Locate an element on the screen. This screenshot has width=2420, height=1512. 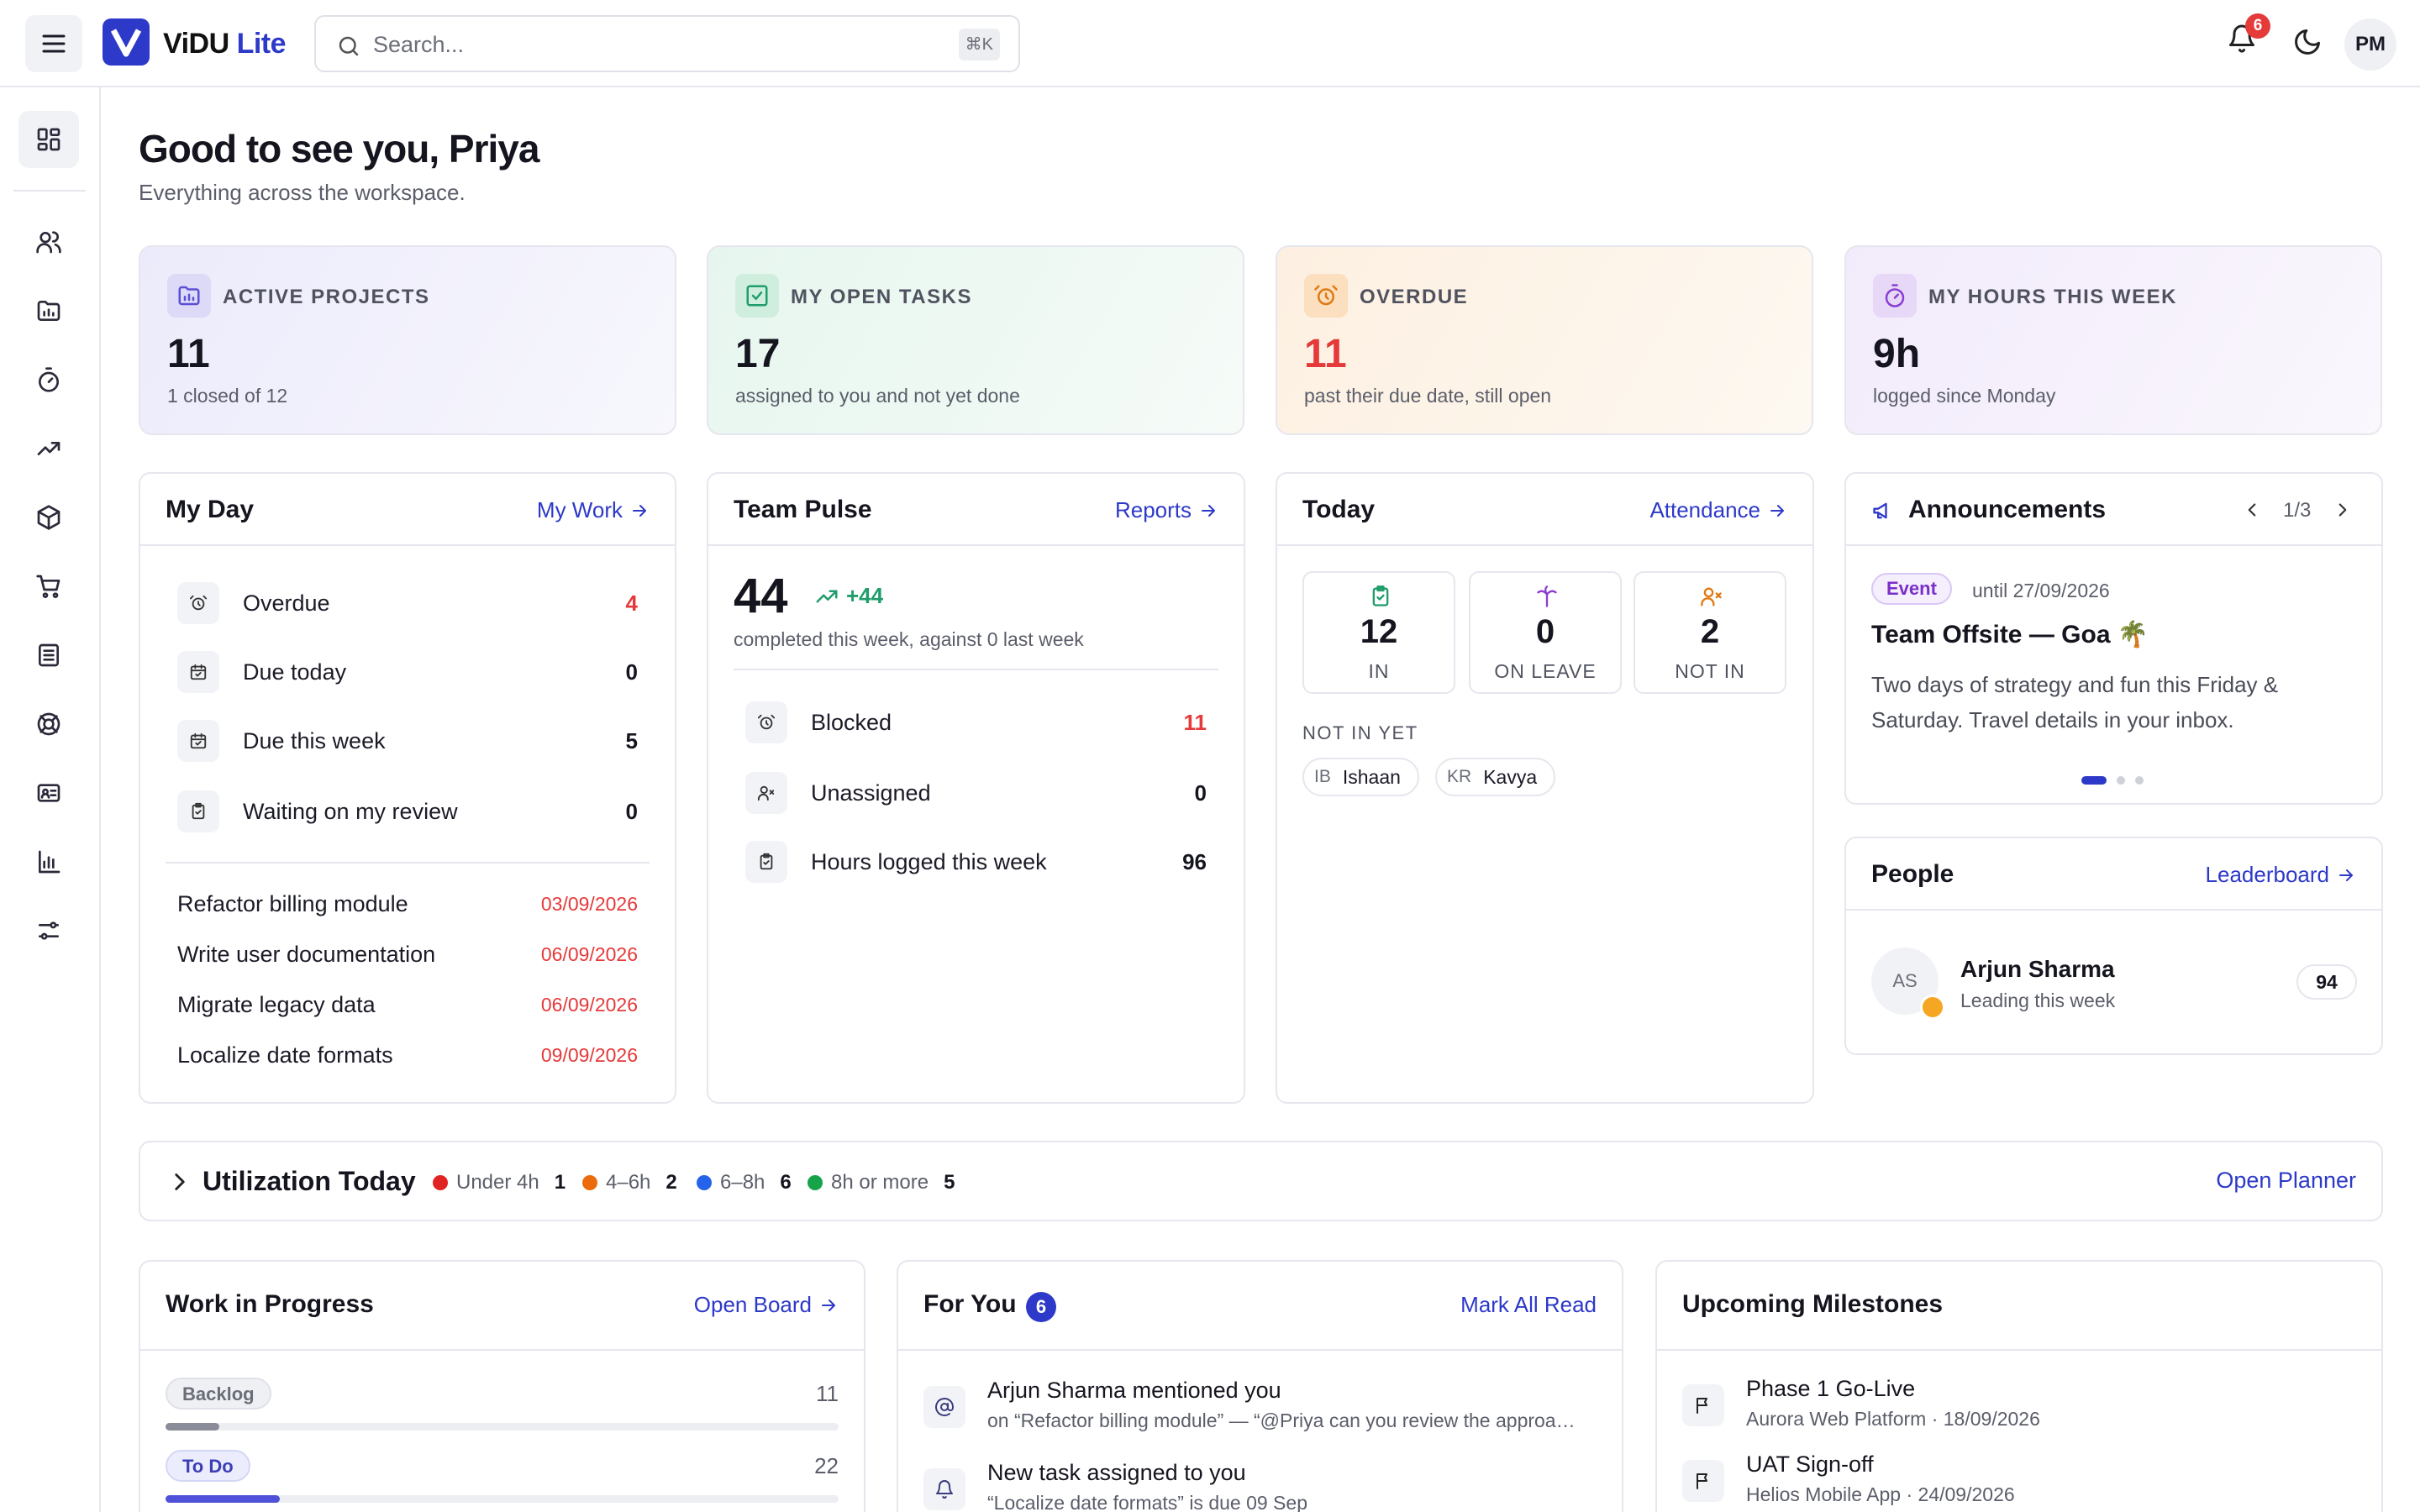
sidebar-item-projects is located at coordinates (49, 310).